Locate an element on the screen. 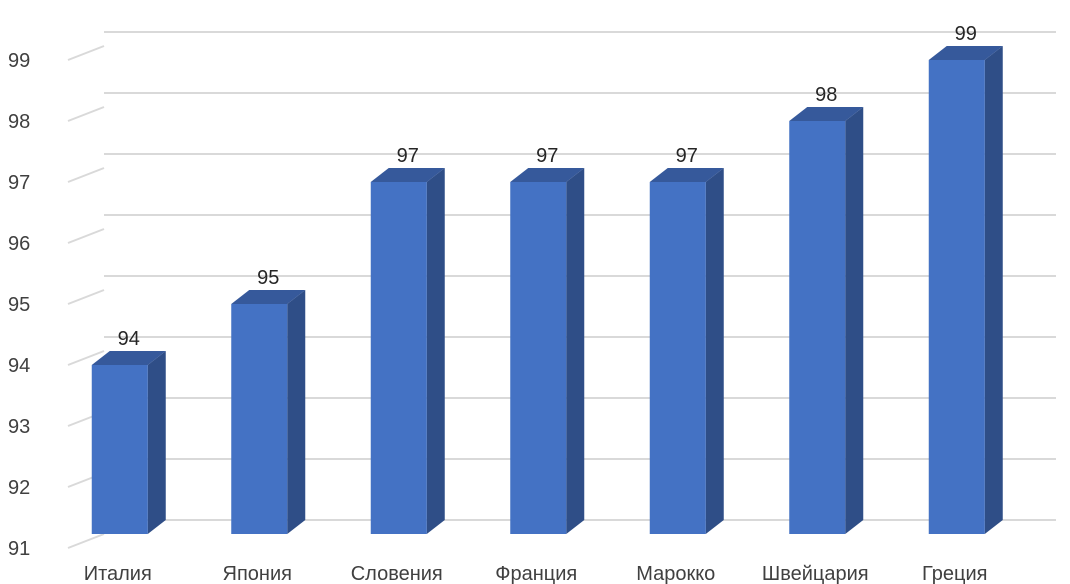 The width and height of the screenshot is (1070, 584). x-category-label: Греция is located at coordinates (954, 573).